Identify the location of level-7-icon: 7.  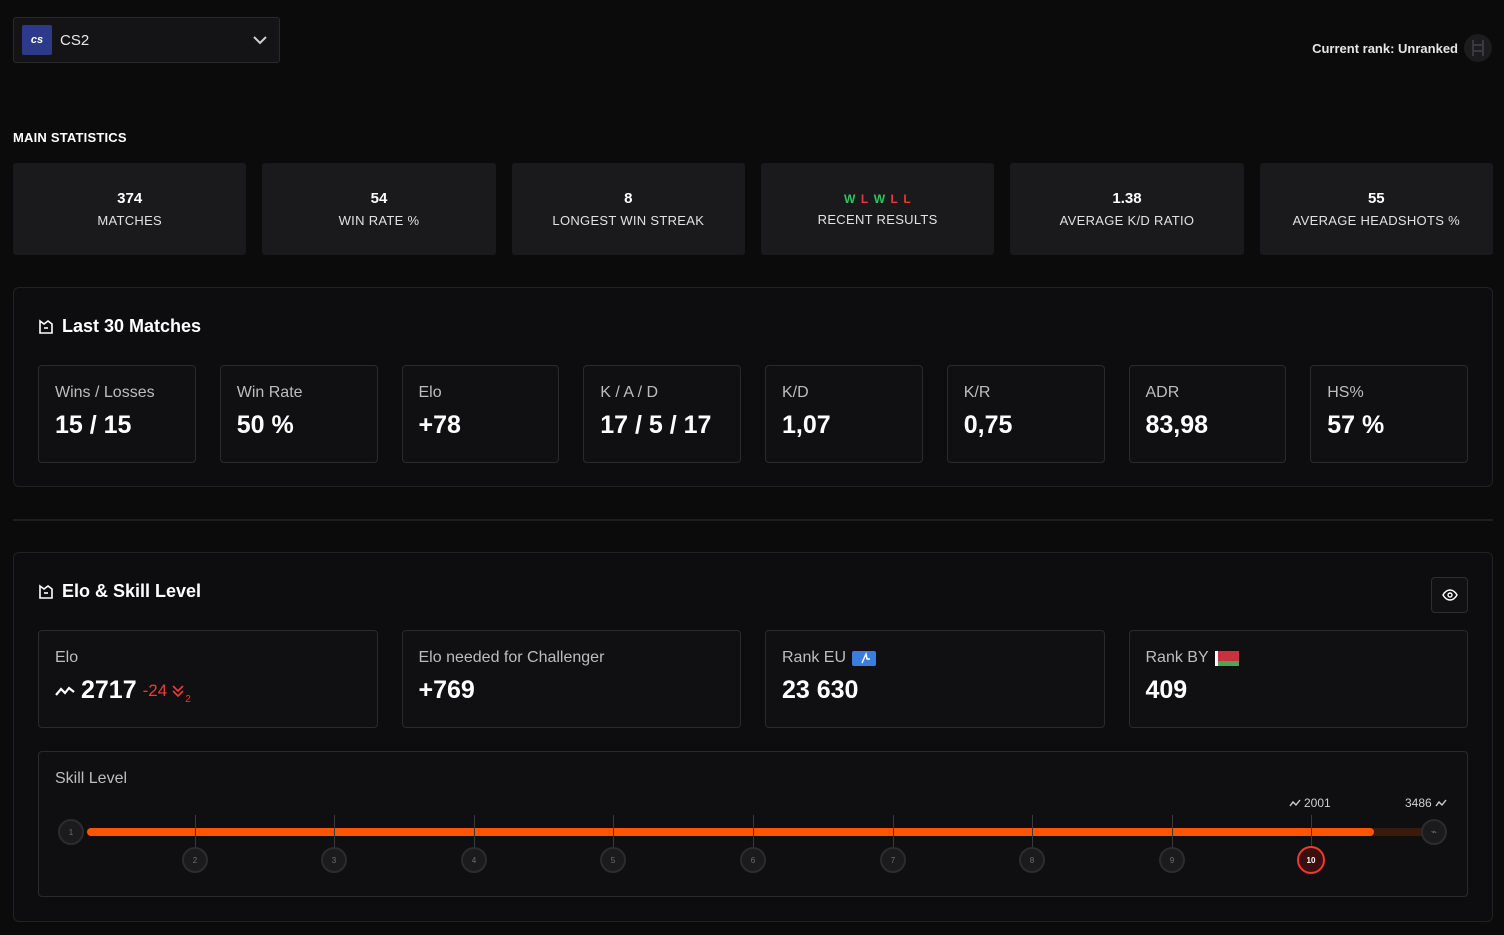
(893, 860).